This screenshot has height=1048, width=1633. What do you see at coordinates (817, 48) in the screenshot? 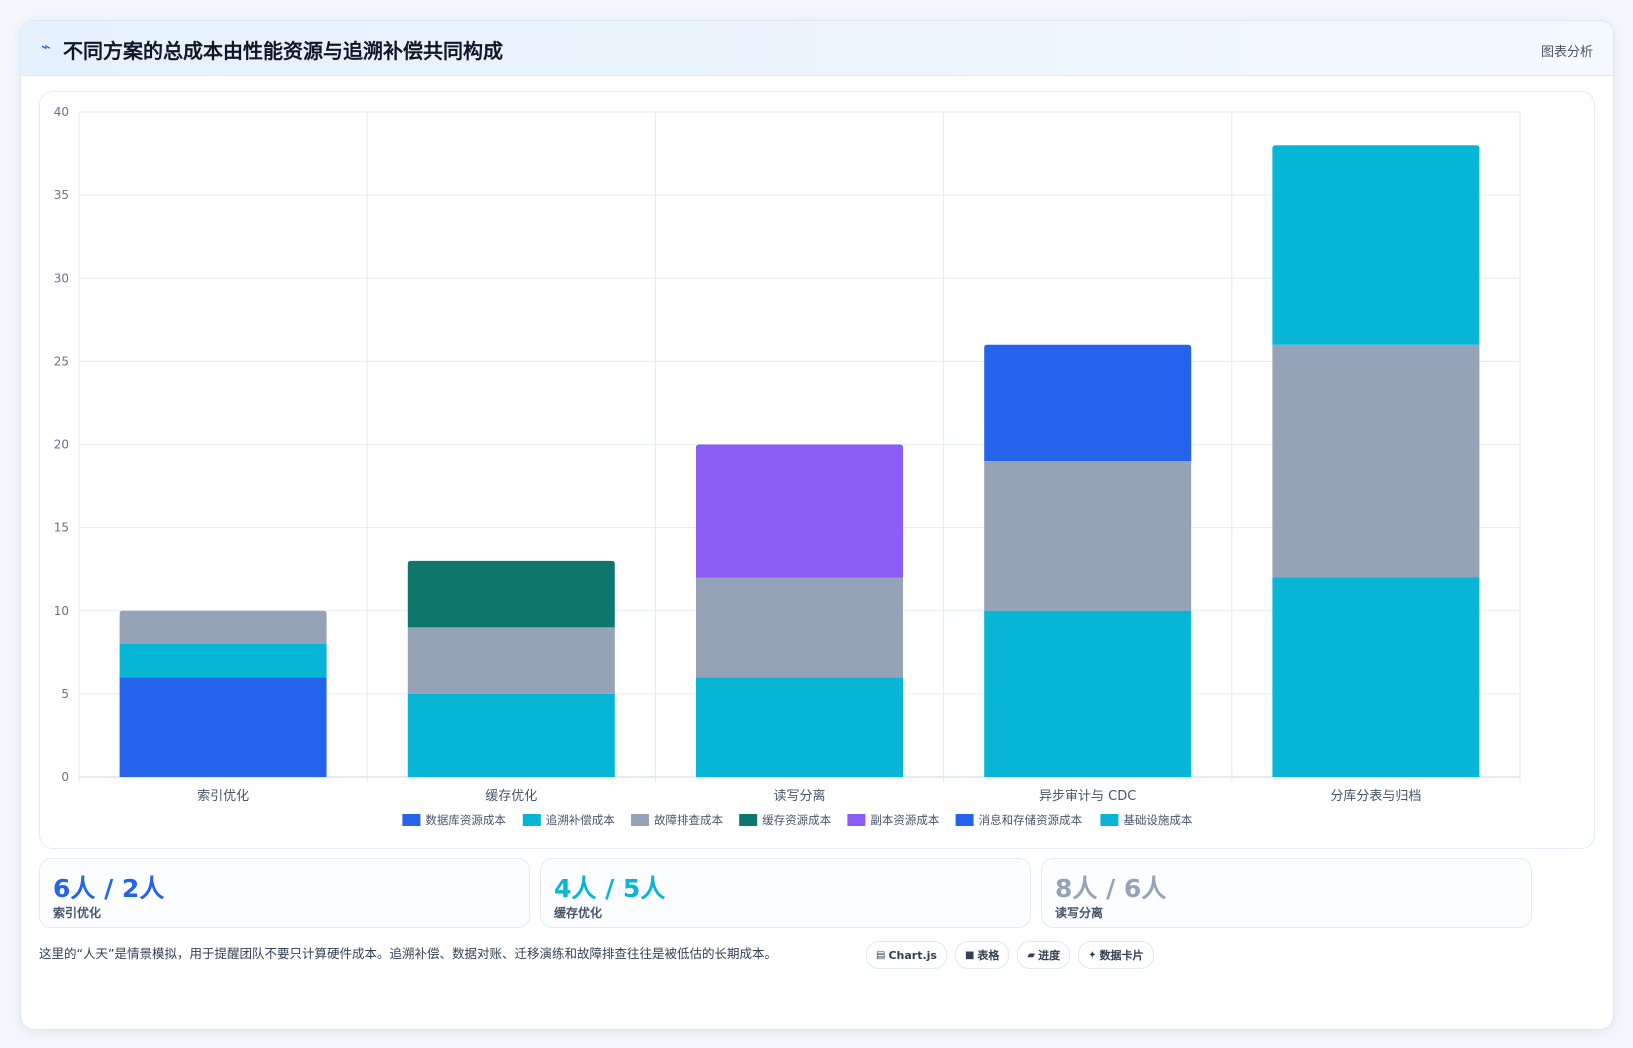
I see `panel-header: ⌁ 不同方案的总成本由性能资源与追溯补偿共同构成 图表分析` at bounding box center [817, 48].